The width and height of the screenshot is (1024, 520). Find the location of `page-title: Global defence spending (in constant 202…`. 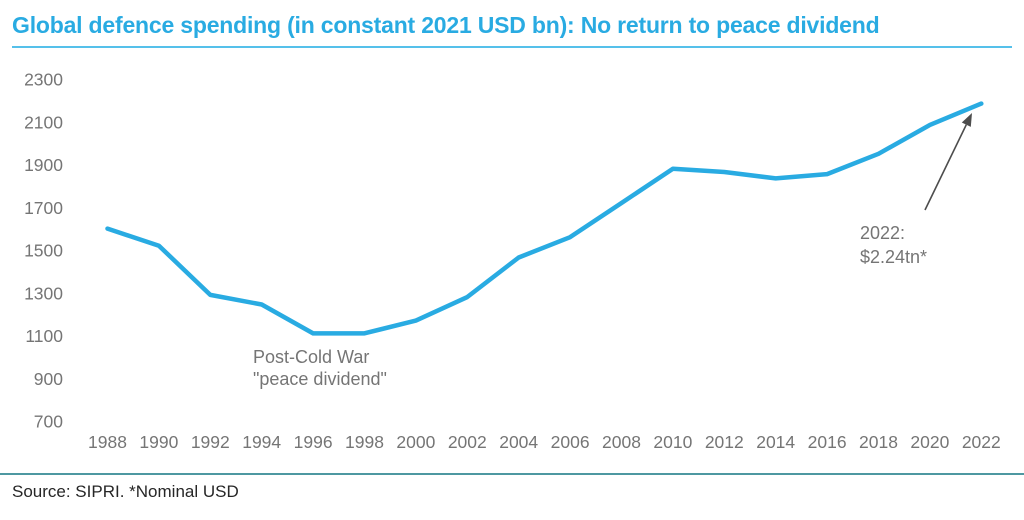

page-title: Global defence spending (in constant 202… is located at coordinates (446, 25).